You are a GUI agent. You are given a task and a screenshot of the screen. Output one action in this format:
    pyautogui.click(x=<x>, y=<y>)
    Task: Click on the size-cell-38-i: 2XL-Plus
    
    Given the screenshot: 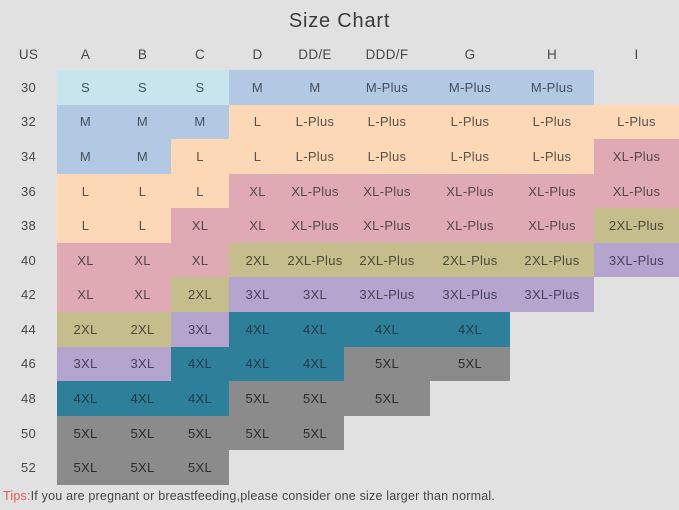 What is the action you would take?
    pyautogui.click(x=636, y=225)
    